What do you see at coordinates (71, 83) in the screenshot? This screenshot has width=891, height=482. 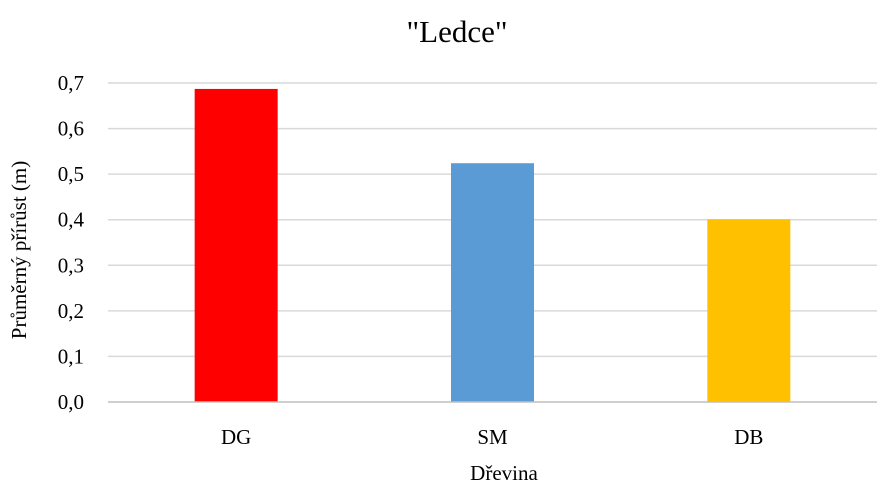 I see `y-tick-label: 0,7` at bounding box center [71, 83].